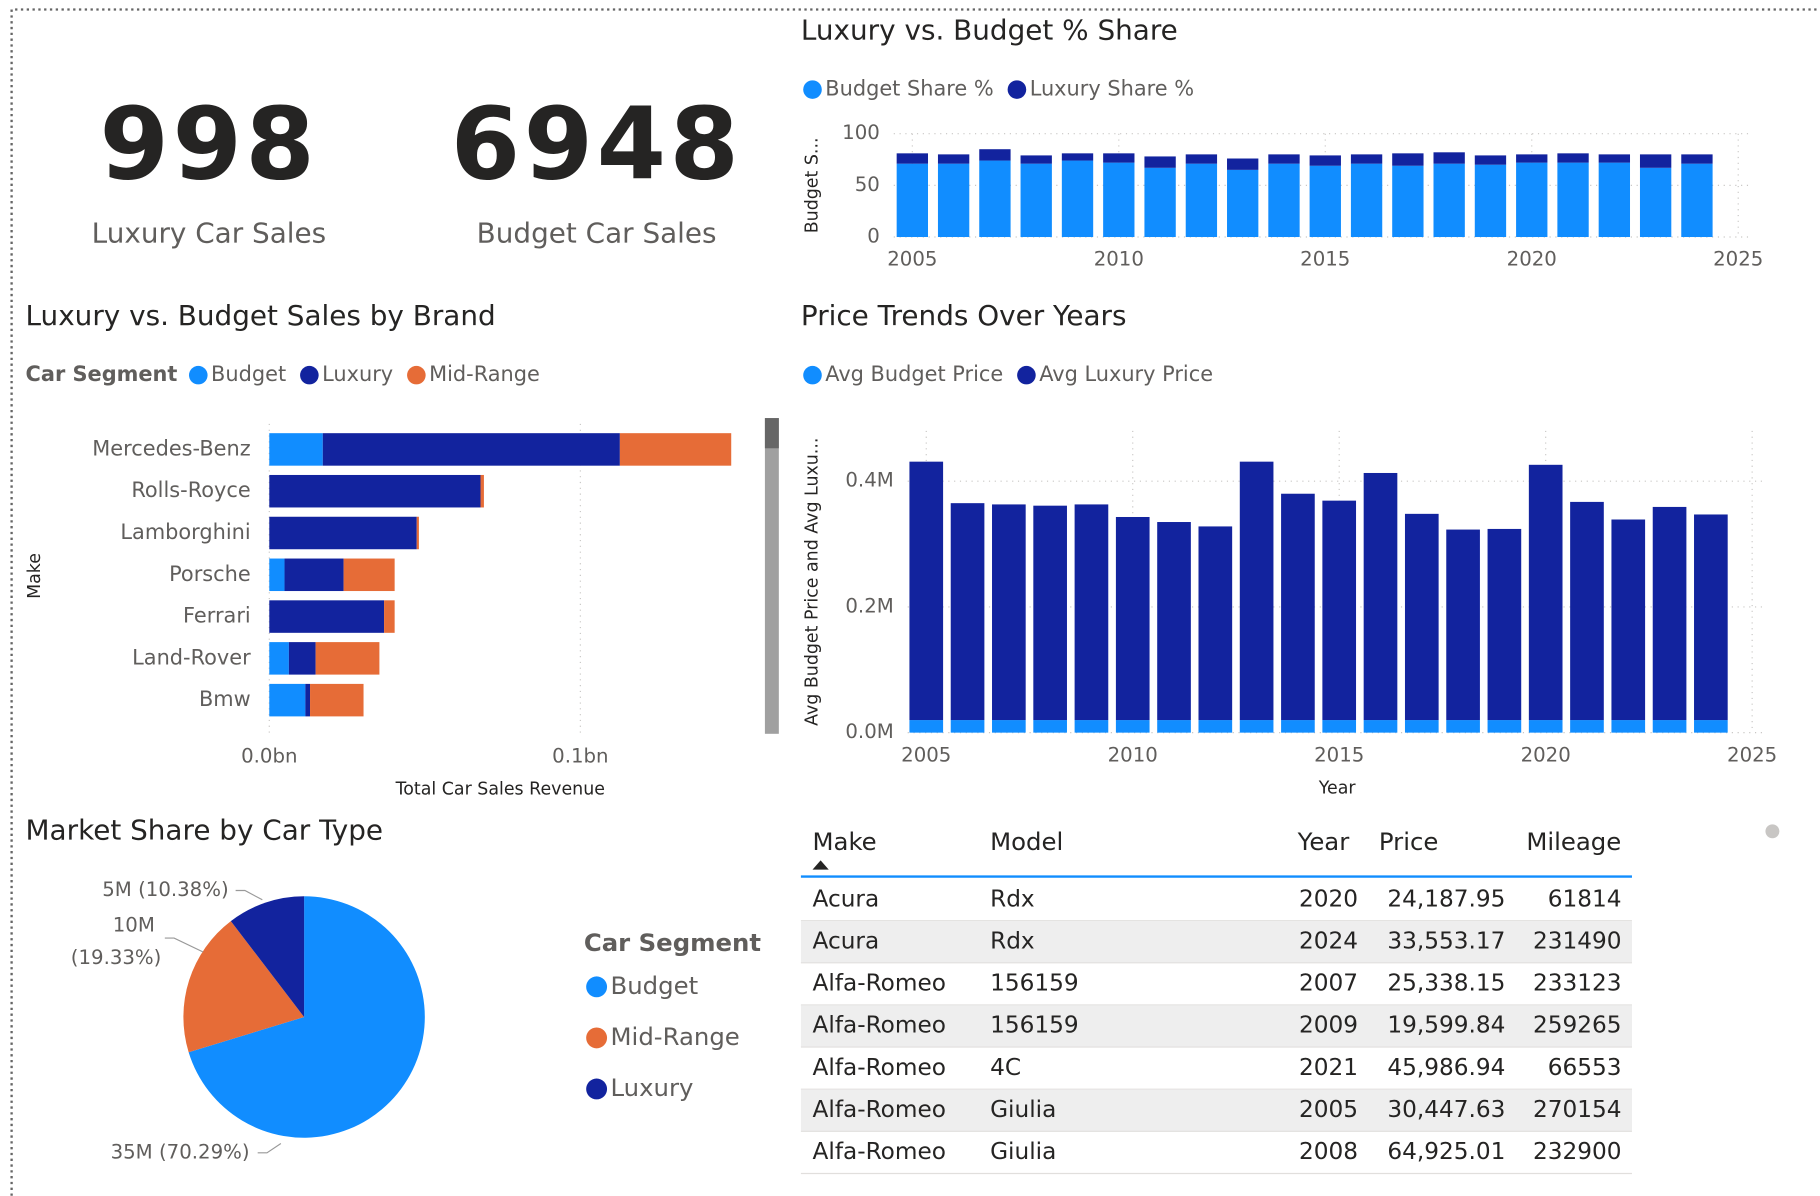  I want to click on kpi-label: Luxury Car Sales, so click(209, 233).